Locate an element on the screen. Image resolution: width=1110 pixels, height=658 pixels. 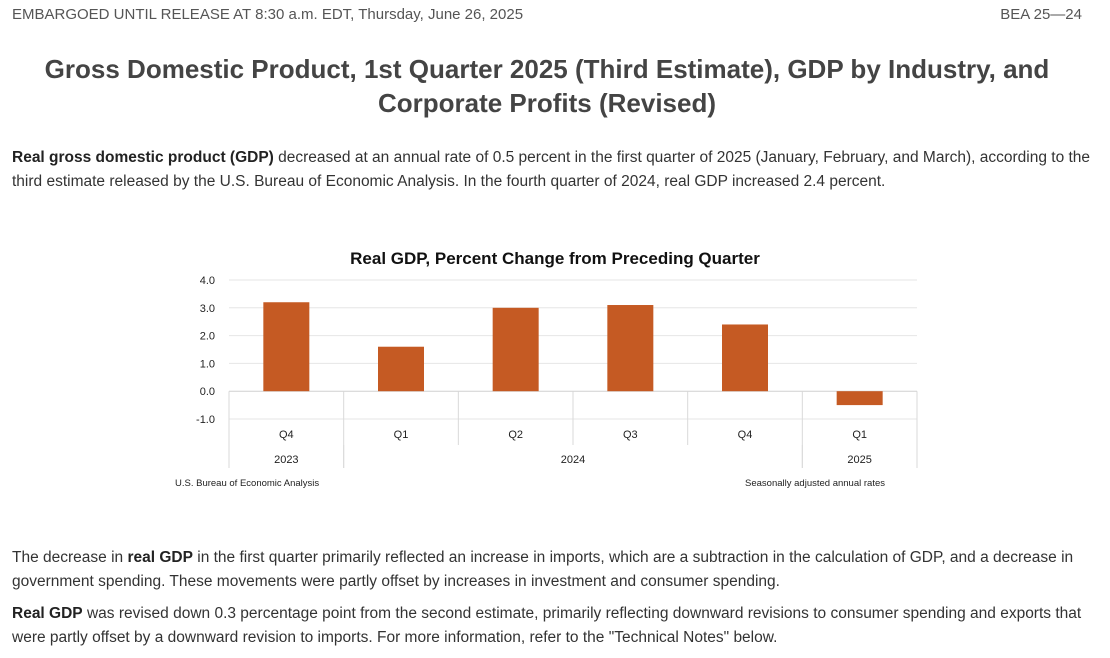
y-tick-label: 2.0 is located at coordinates (207, 337).